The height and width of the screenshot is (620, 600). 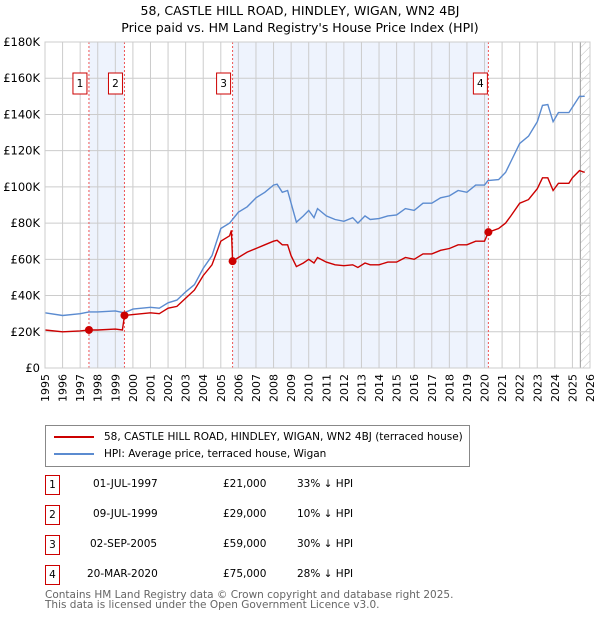 What do you see at coordinates (26, 259) in the screenshot?
I see `y-tick-label: £60K` at bounding box center [26, 259].